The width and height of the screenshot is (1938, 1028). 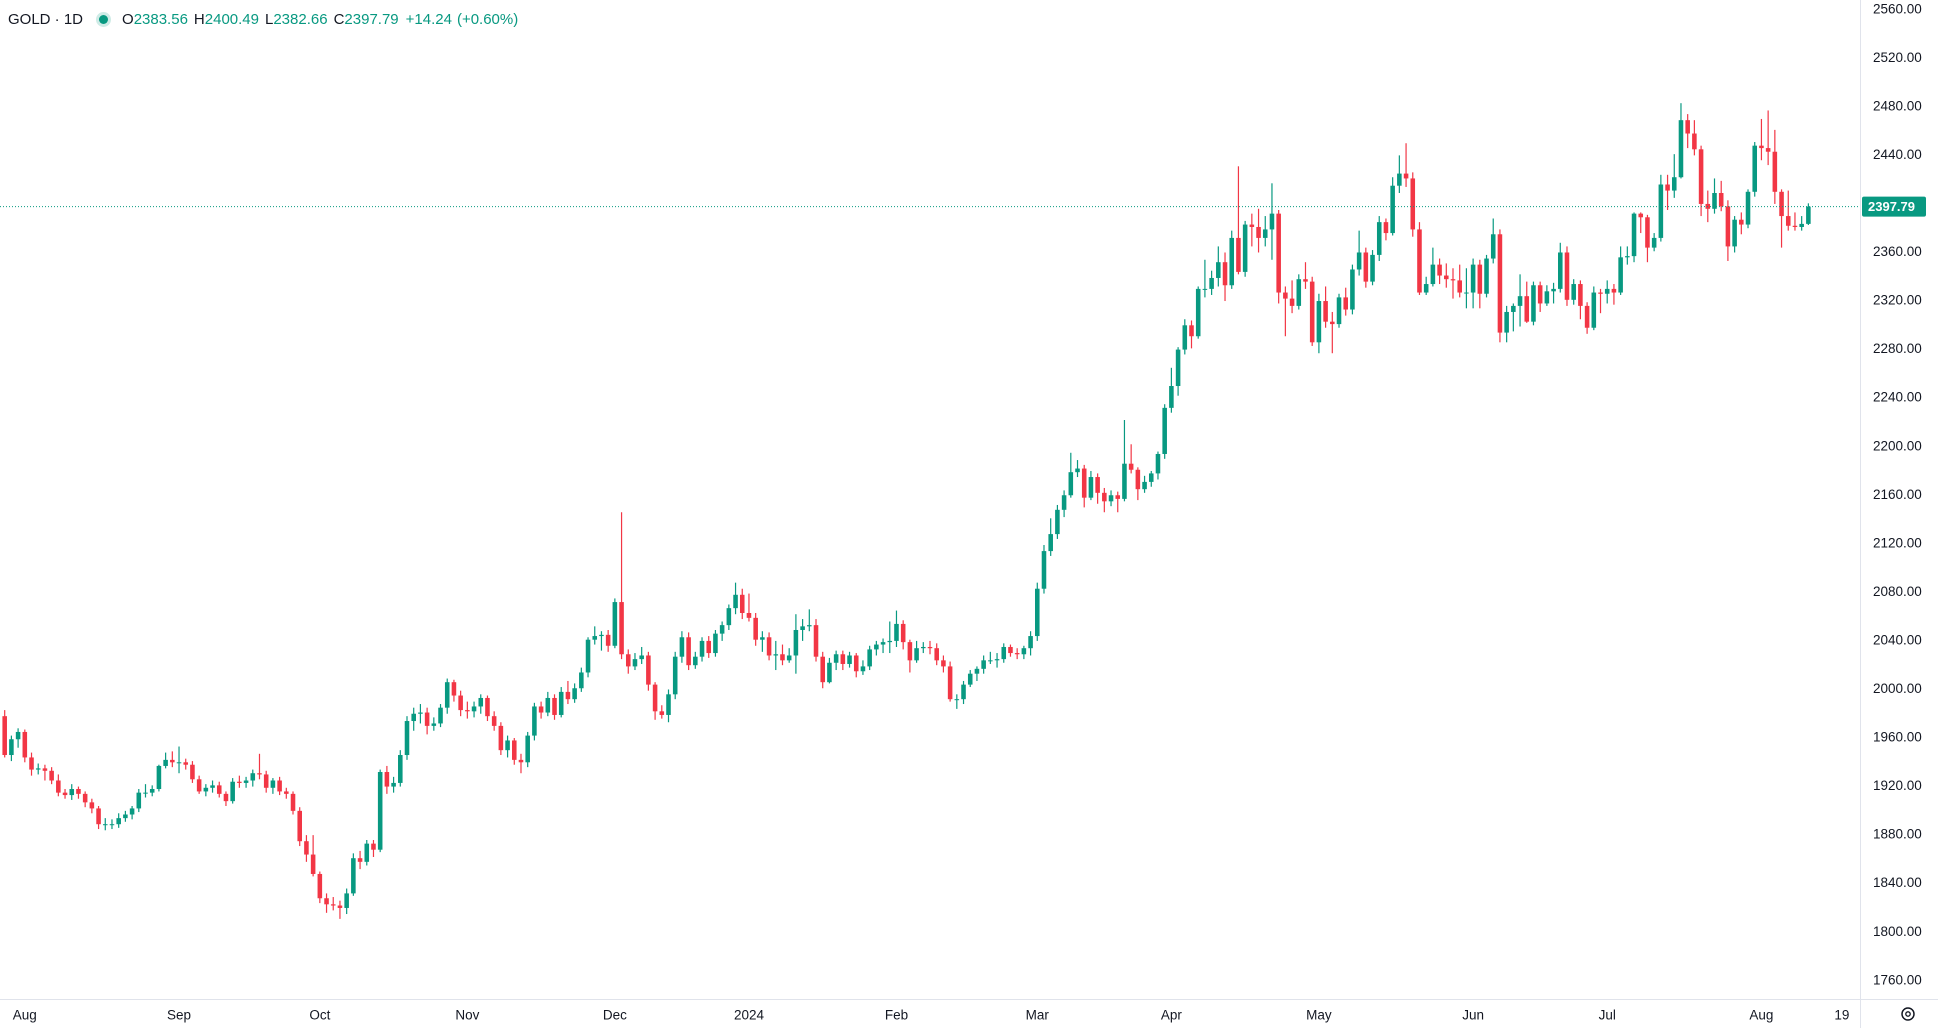 I want to click on ohlc-label: C, so click(x=339, y=19).